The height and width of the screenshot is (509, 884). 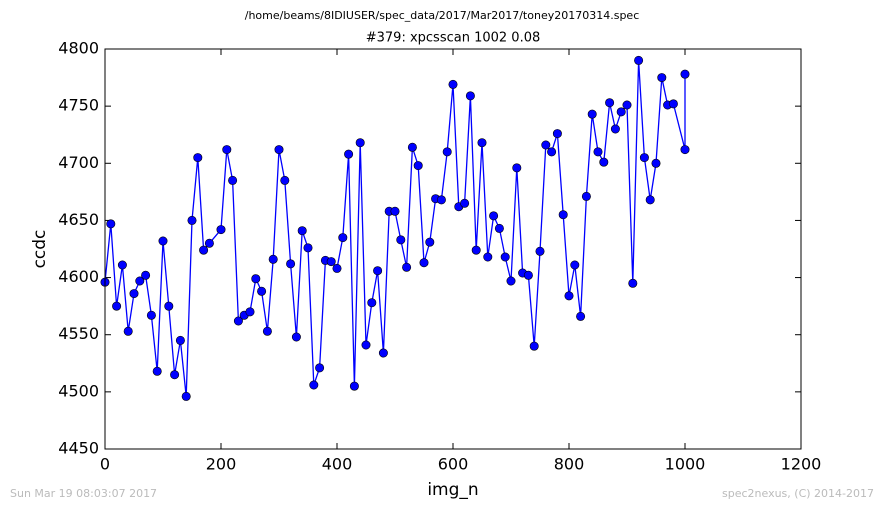 What do you see at coordinates (83, 493) in the screenshot?
I see `footer-left: Sun Mar 19 08:03:07 2017` at bounding box center [83, 493].